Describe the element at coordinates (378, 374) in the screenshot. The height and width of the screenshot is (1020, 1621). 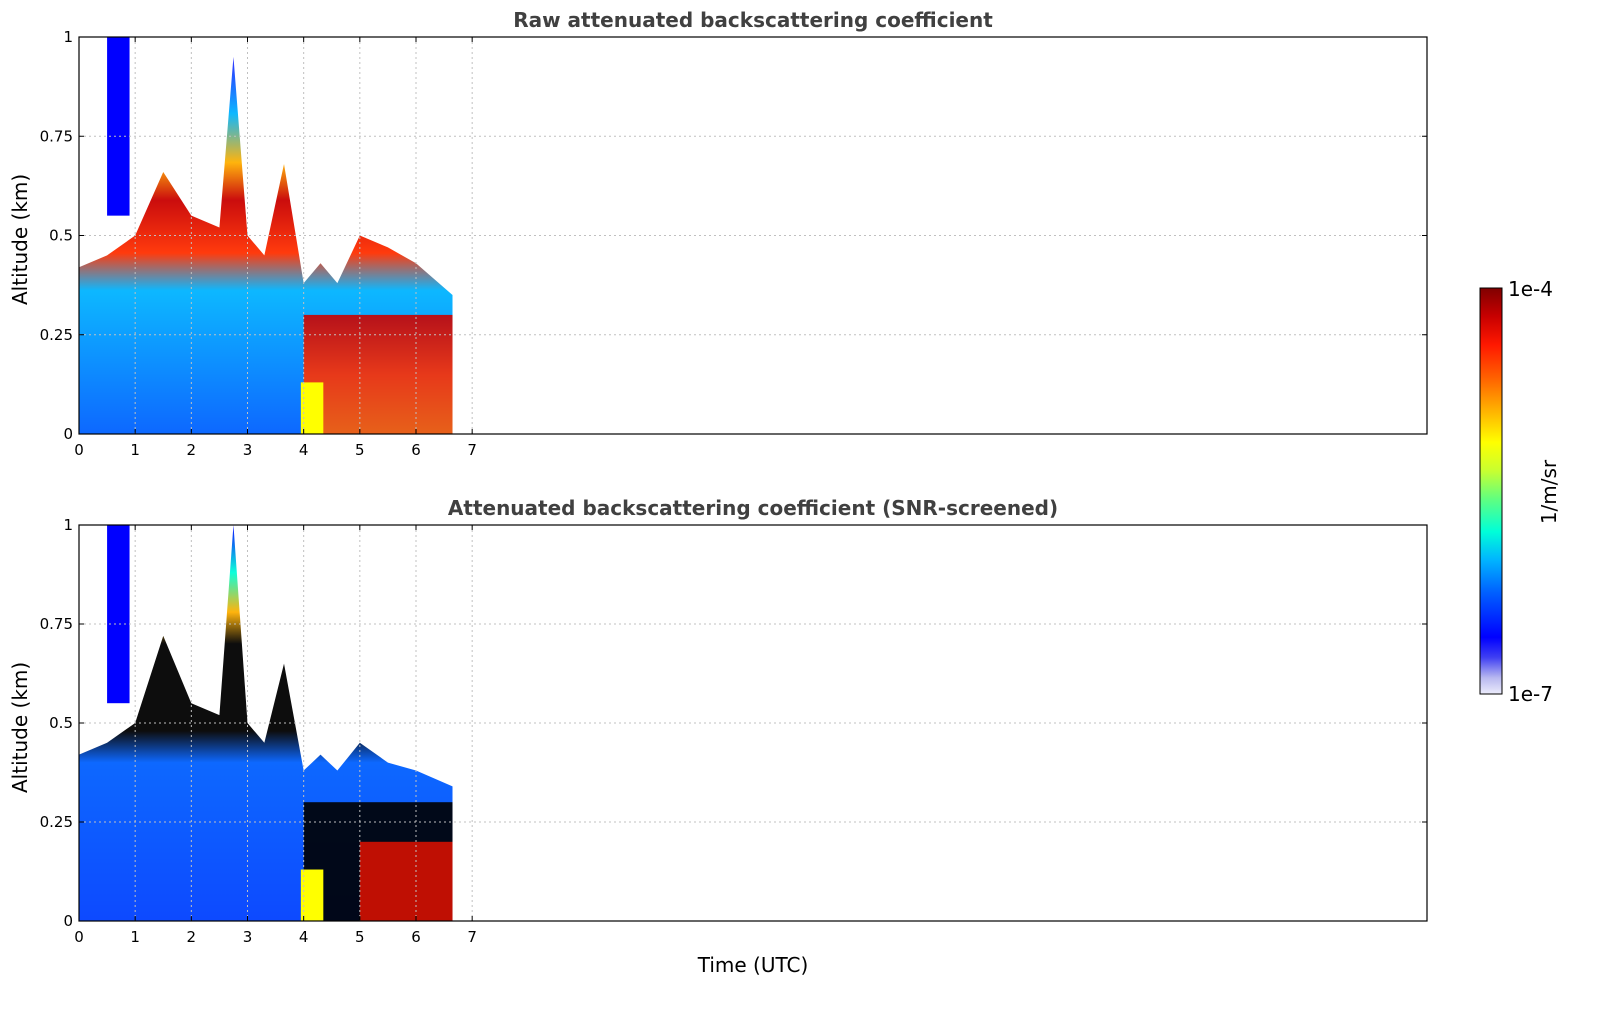
I see `near-surface-layer` at that location.